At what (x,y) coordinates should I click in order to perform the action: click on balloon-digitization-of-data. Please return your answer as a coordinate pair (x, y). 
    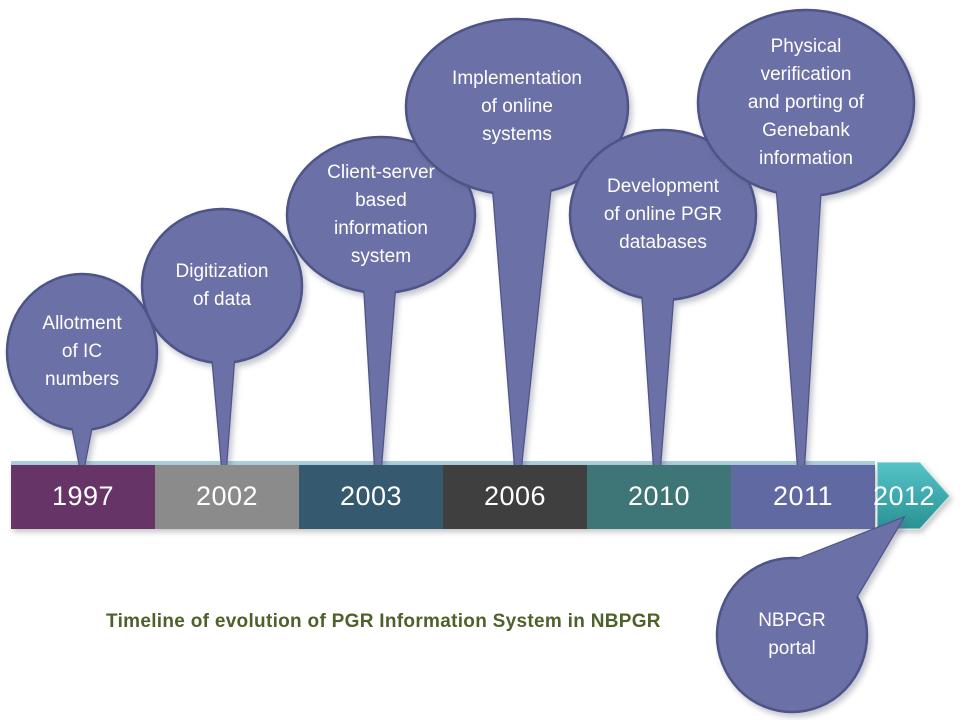
    Looking at the image, I should click on (222, 337).